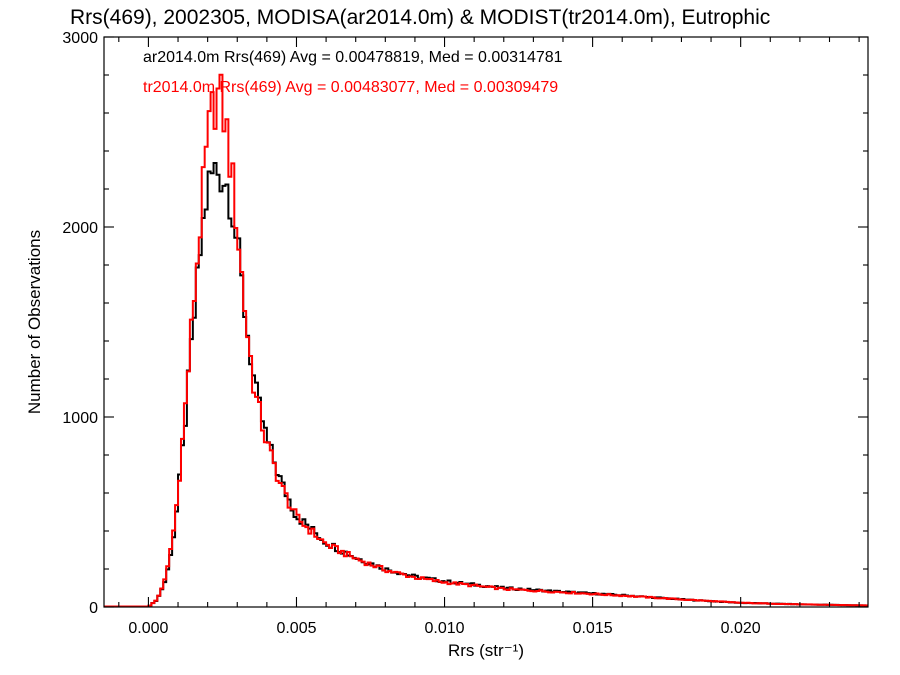  I want to click on y-tick-label: 0, so click(93, 608).